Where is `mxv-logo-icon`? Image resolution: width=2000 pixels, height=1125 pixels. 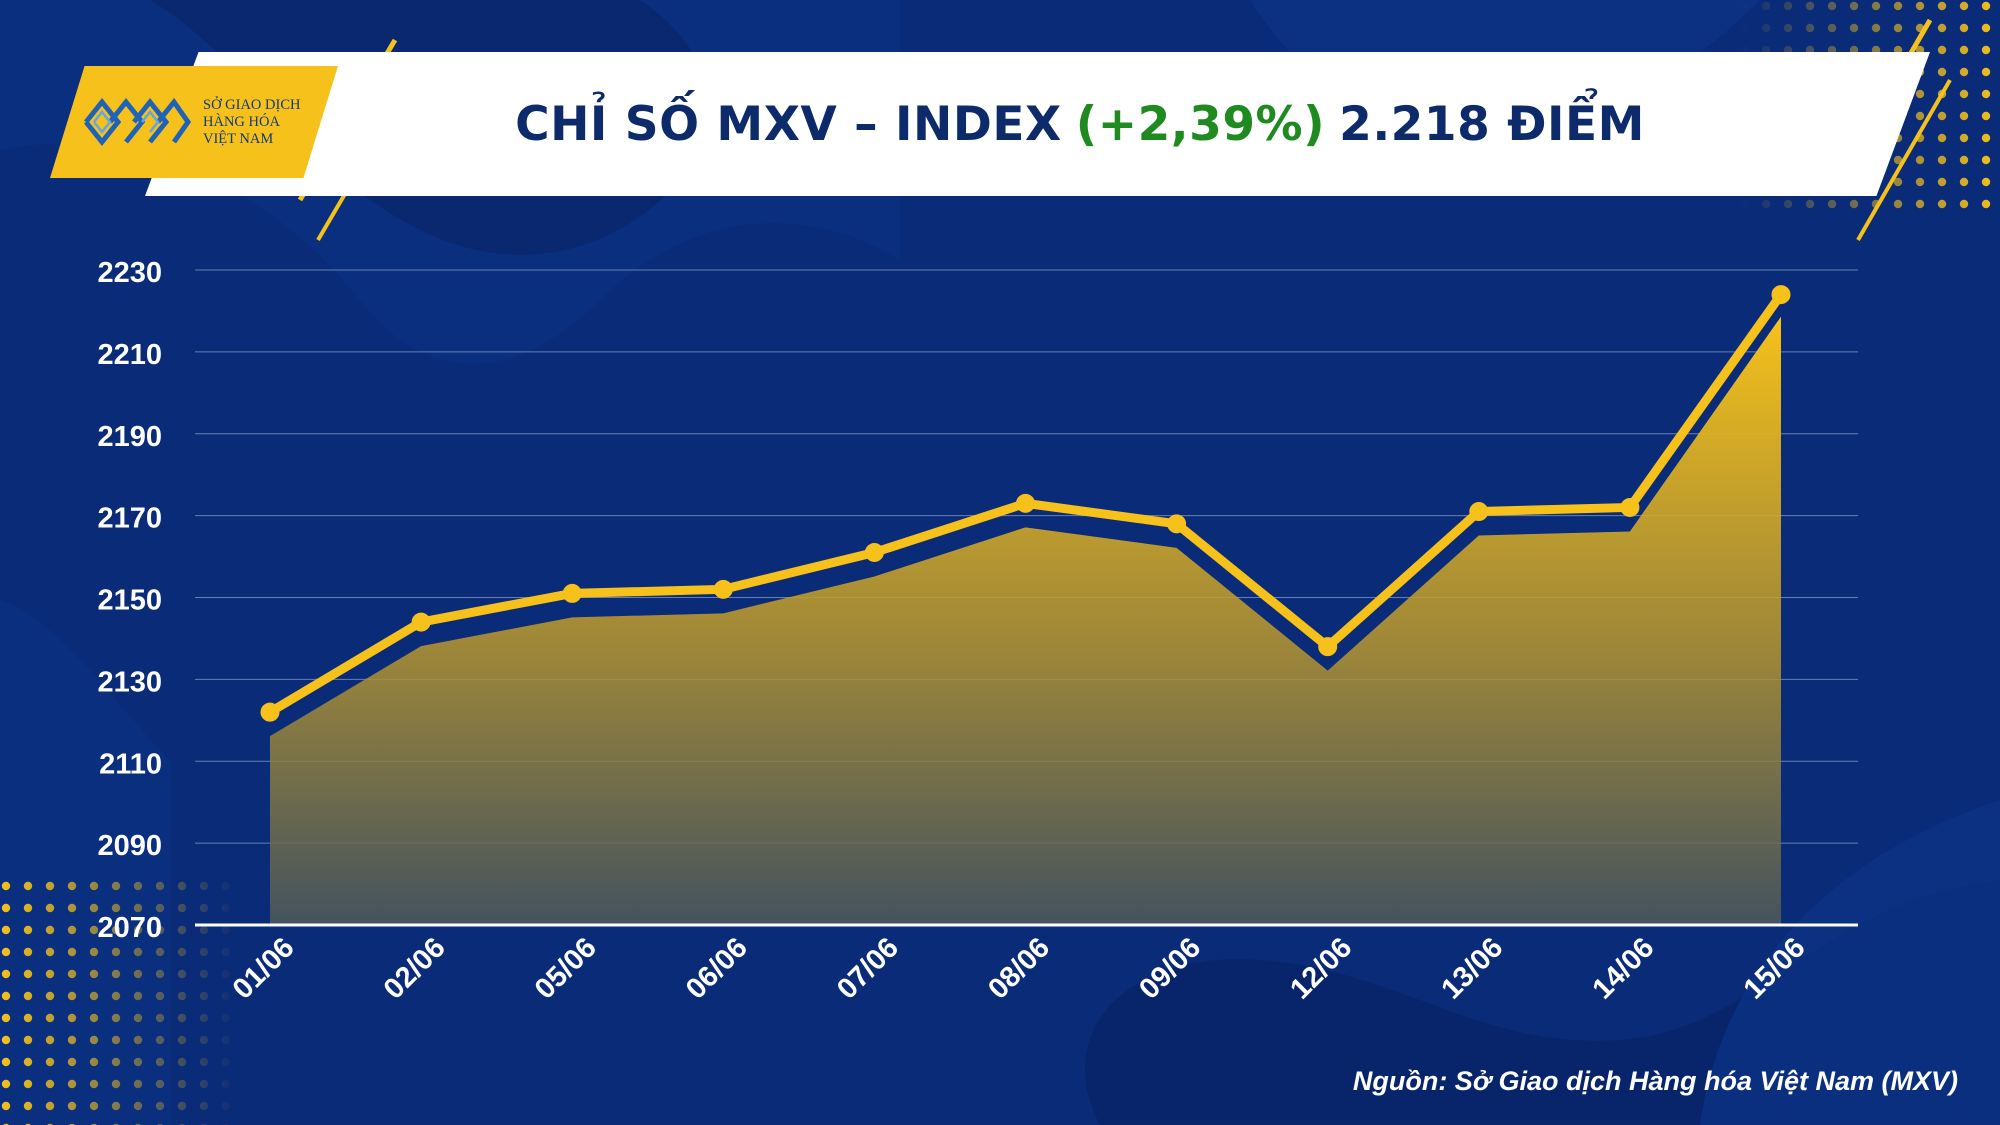
mxv-logo-icon is located at coordinates (138, 122).